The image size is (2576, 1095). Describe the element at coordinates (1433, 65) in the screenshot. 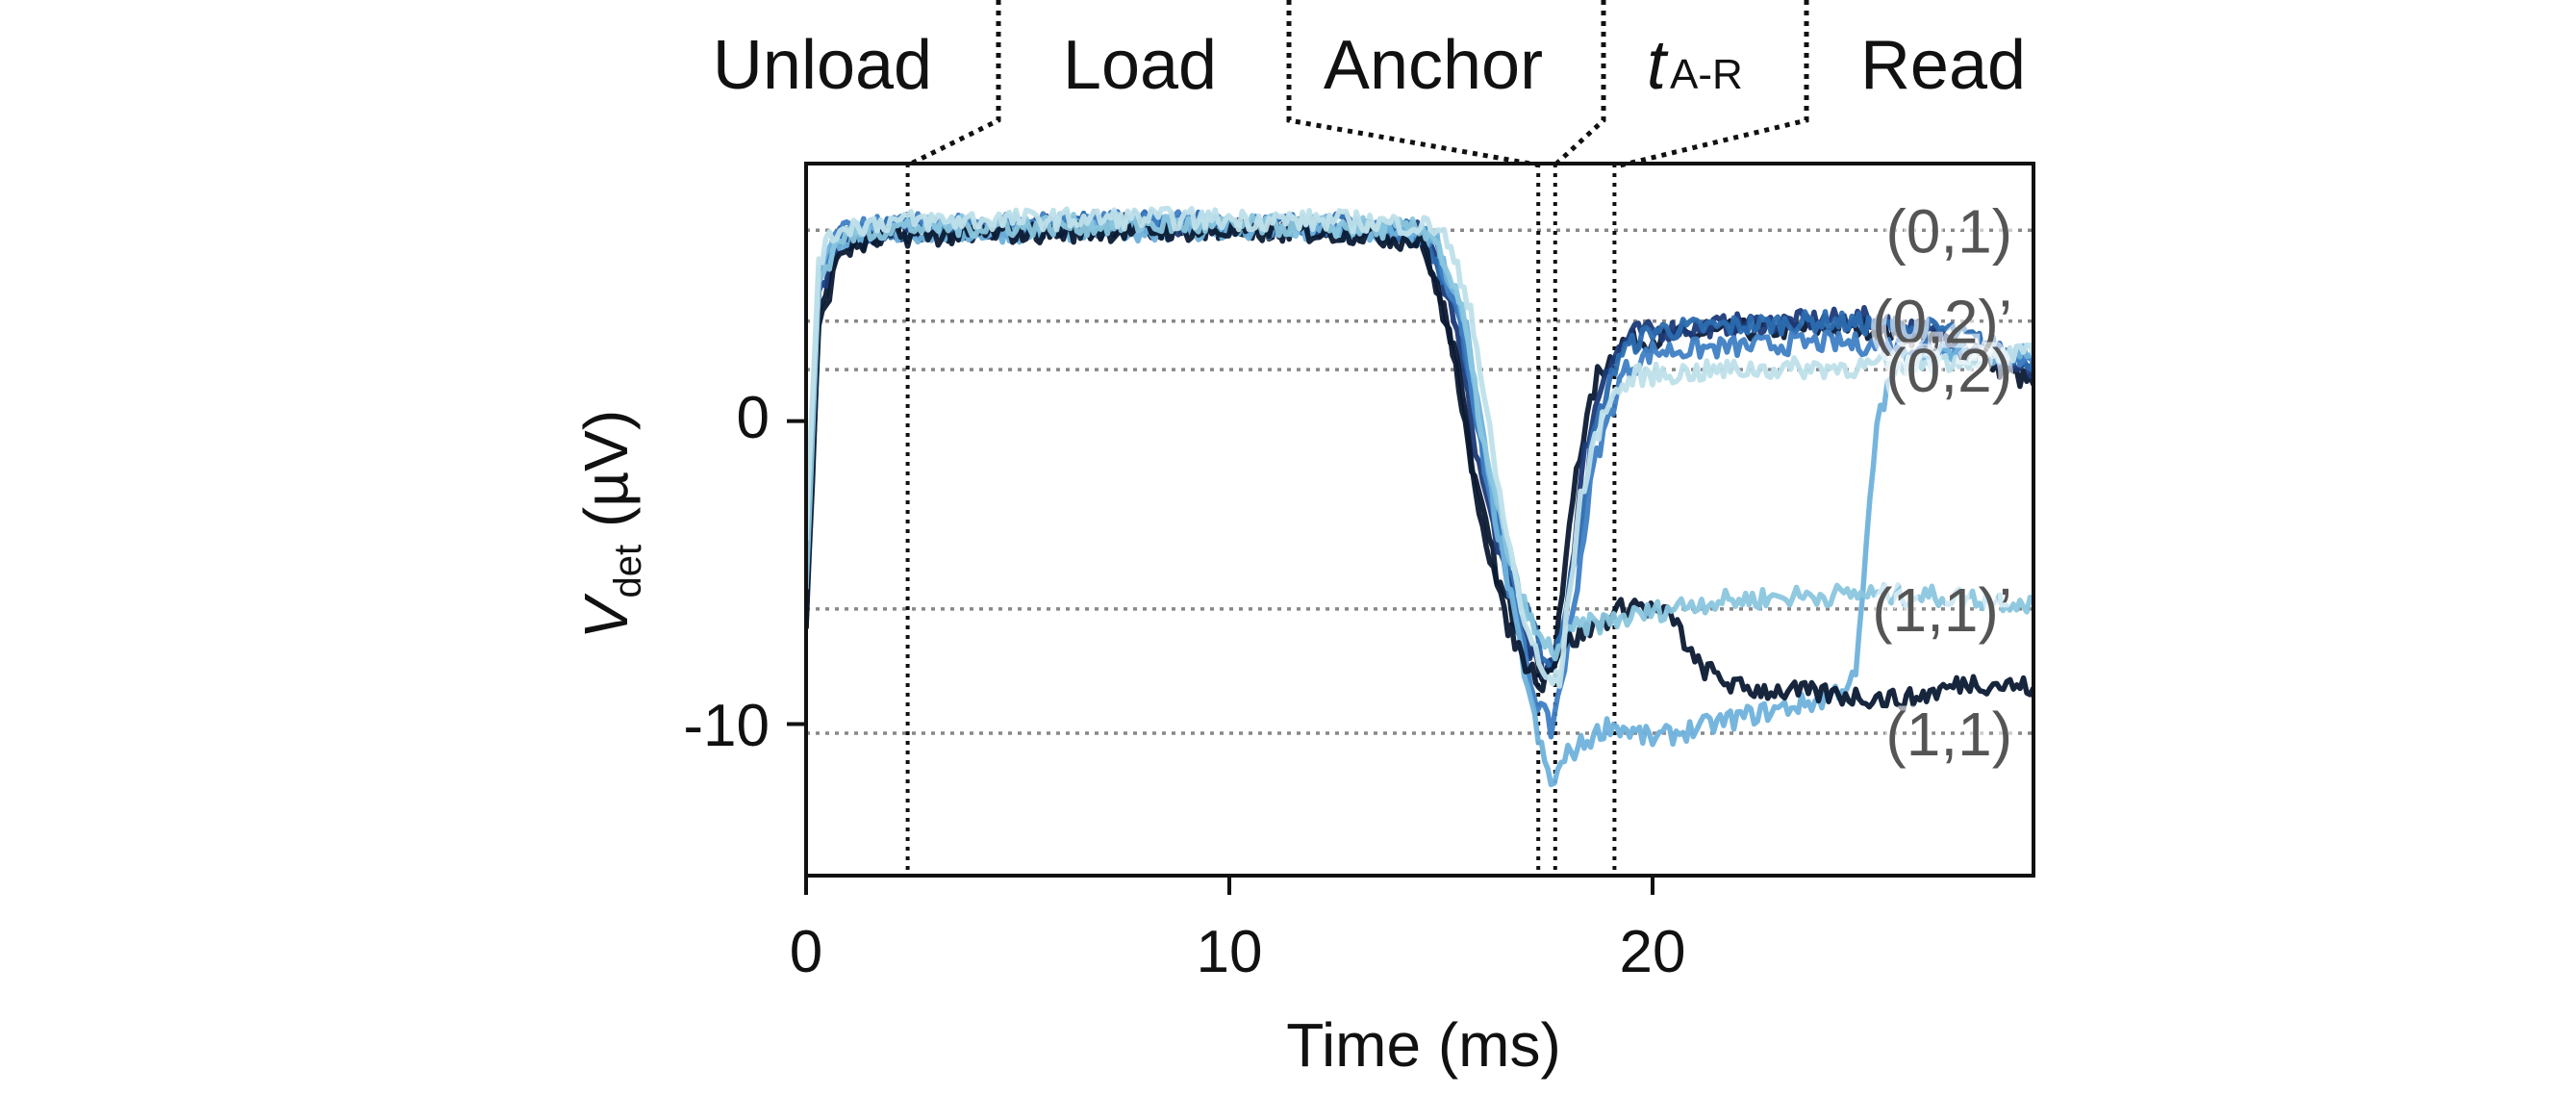

I see `phase-label-anchor: Anchor` at that location.